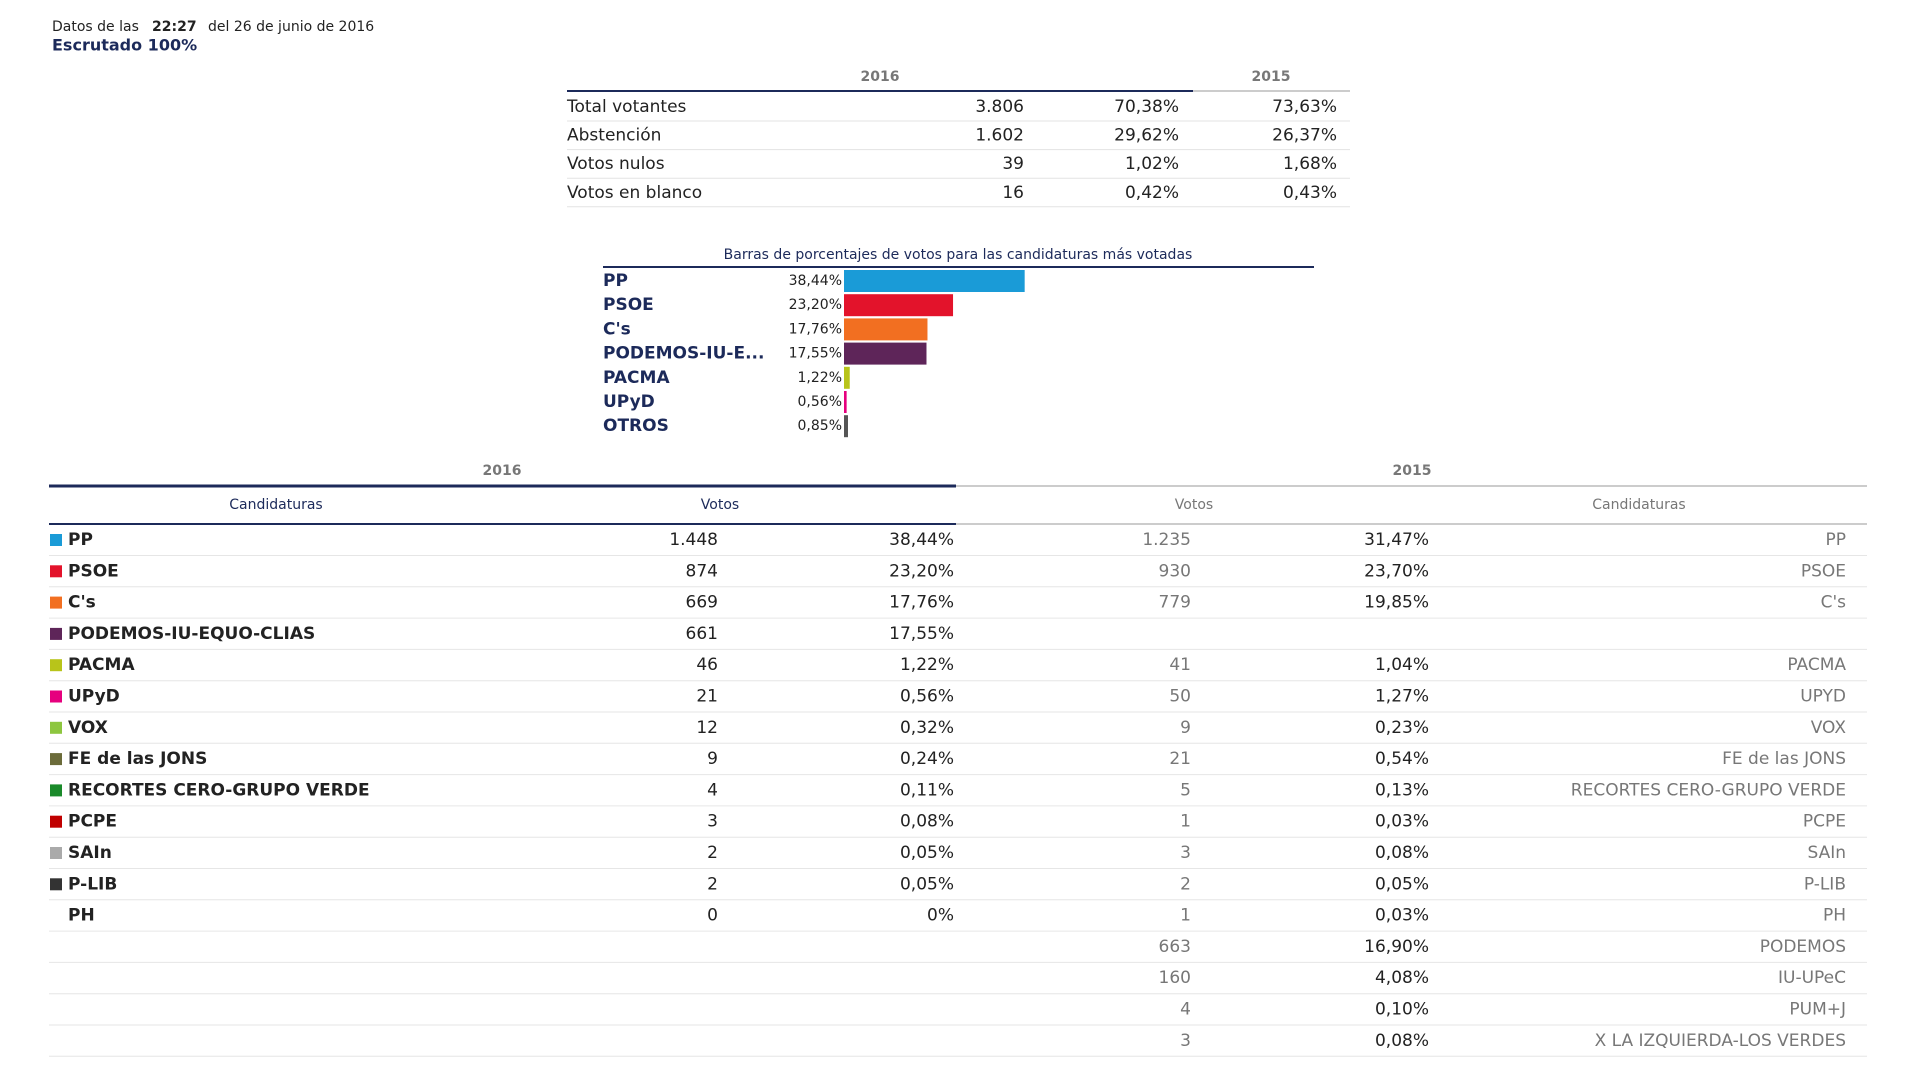  What do you see at coordinates (815, 354) in the screenshot?
I see `bar-value-label: 17,55%` at bounding box center [815, 354].